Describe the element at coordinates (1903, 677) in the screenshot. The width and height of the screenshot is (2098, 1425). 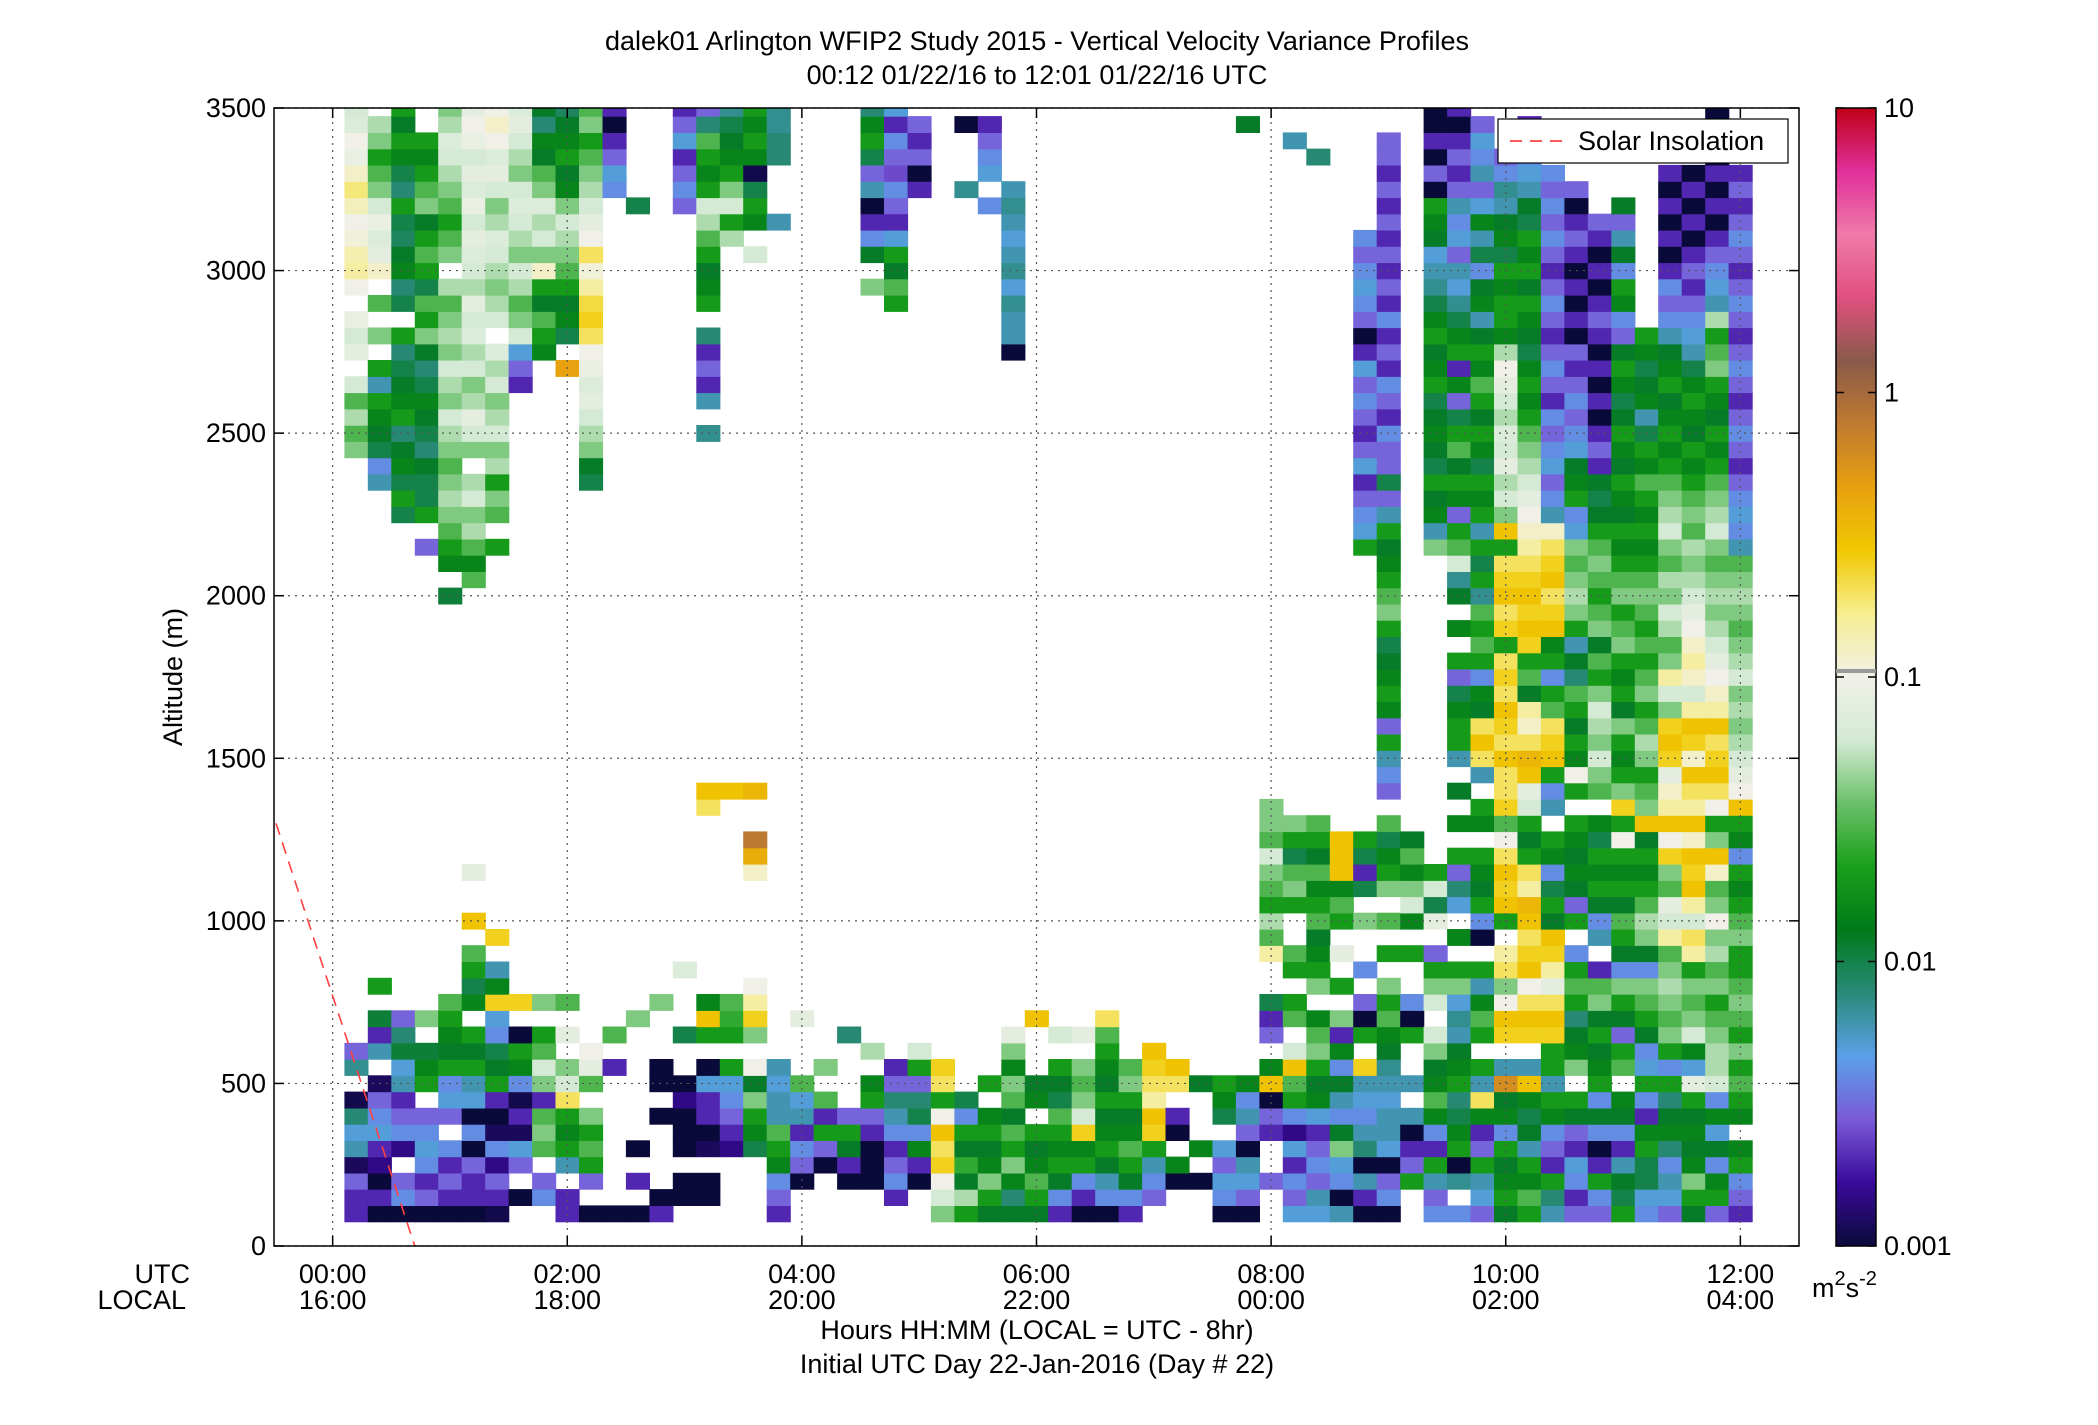
I see `colorbar-tick-label: 0.1` at that location.